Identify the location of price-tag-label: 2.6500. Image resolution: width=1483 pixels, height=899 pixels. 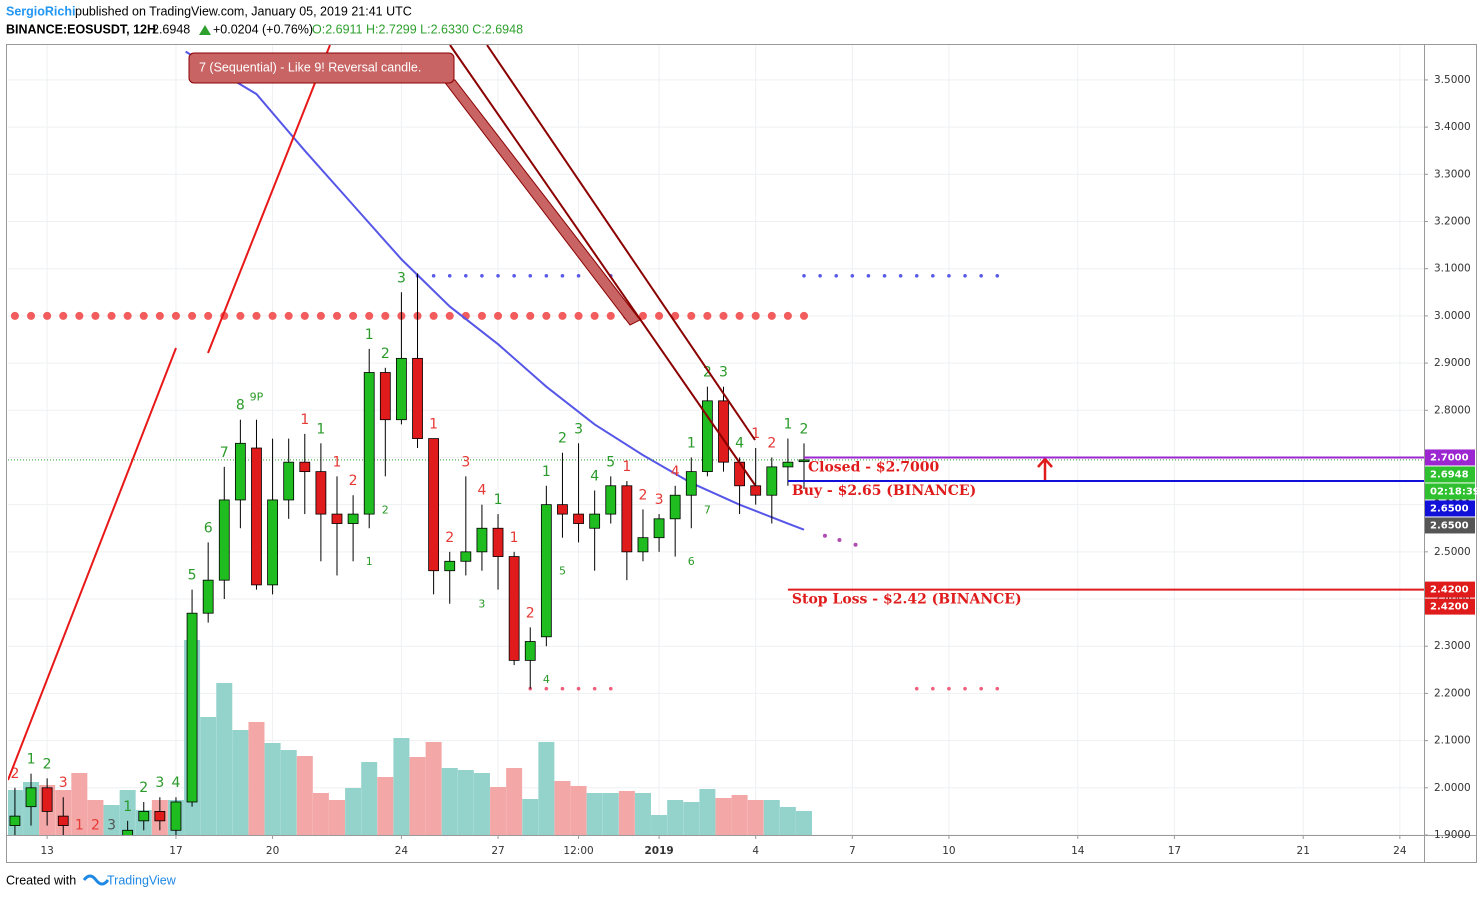
(1449, 525).